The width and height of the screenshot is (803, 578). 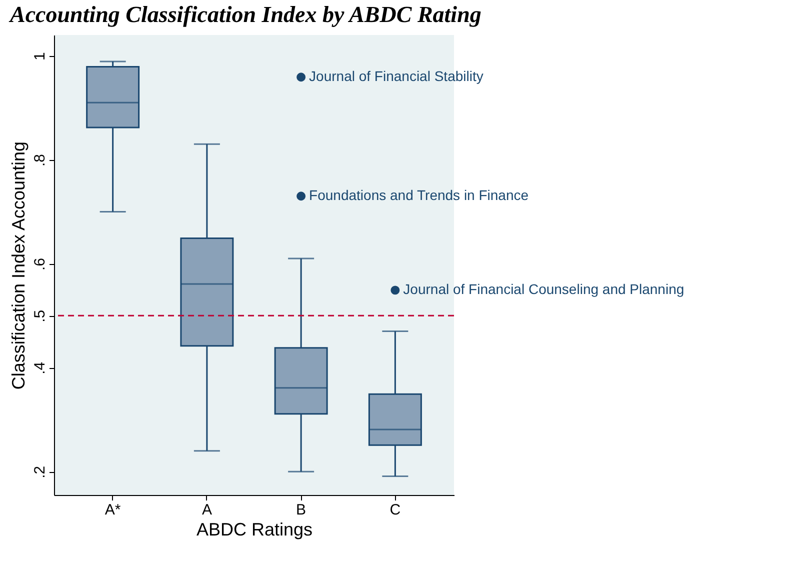 I want to click on x-tick-label: C, so click(x=395, y=510).